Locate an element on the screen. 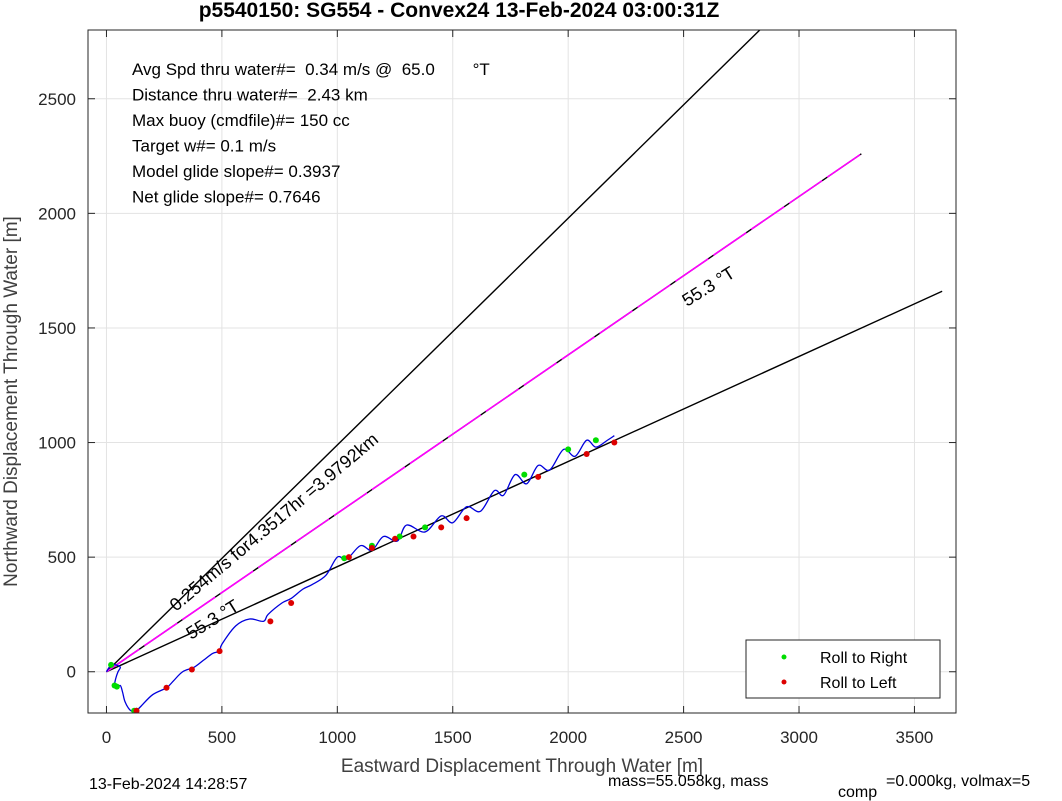 Image resolution: width=1062 pixels, height=801 pixels. stats-line: Model glide slope#= 0.3937 is located at coordinates (236, 171).